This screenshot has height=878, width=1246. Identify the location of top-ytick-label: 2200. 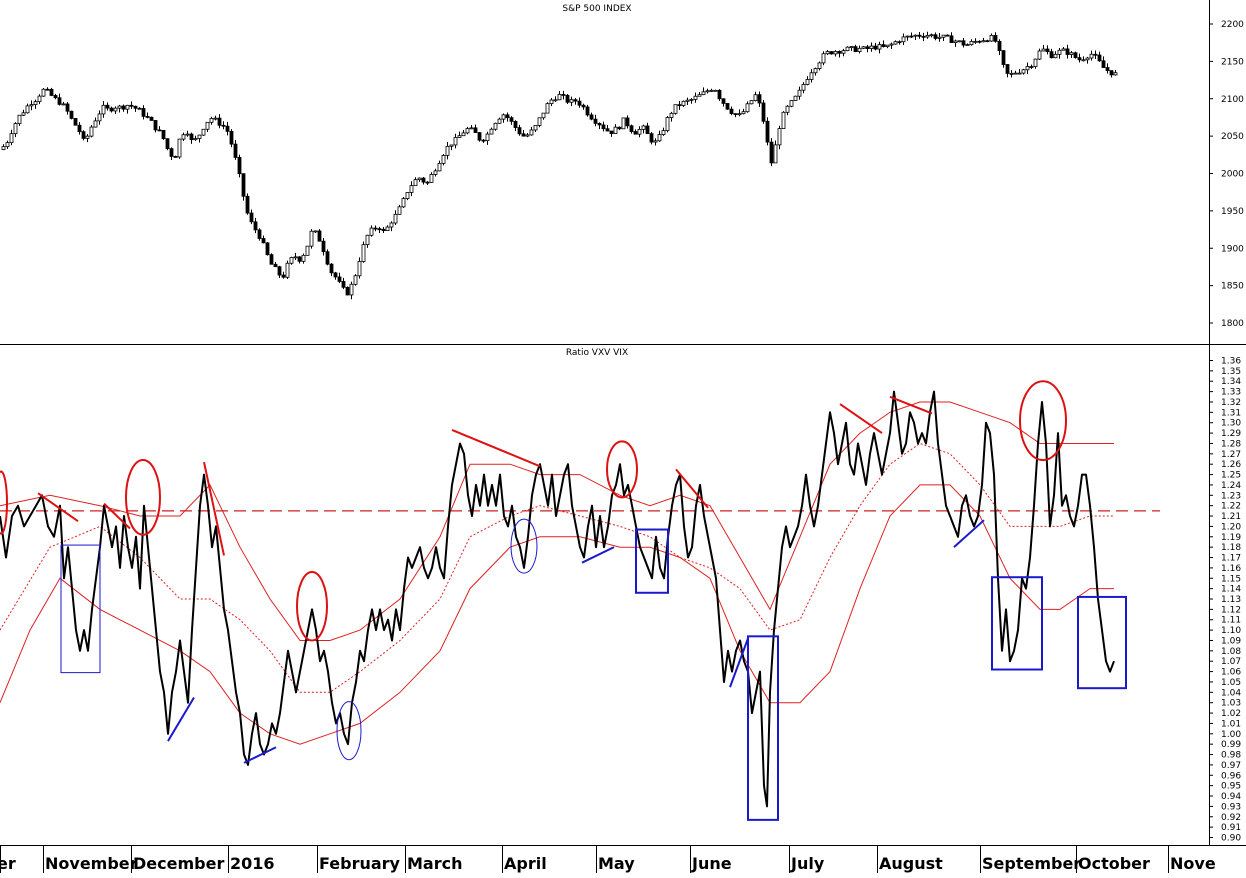
(1232, 25).